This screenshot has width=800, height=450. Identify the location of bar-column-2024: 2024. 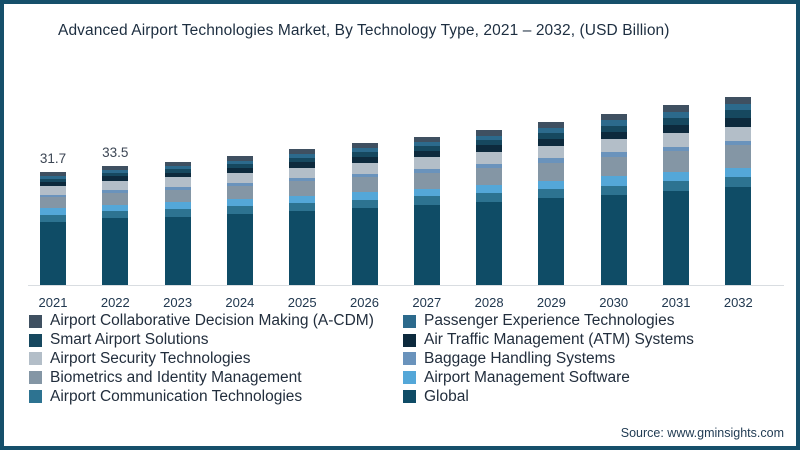
(239, 233).